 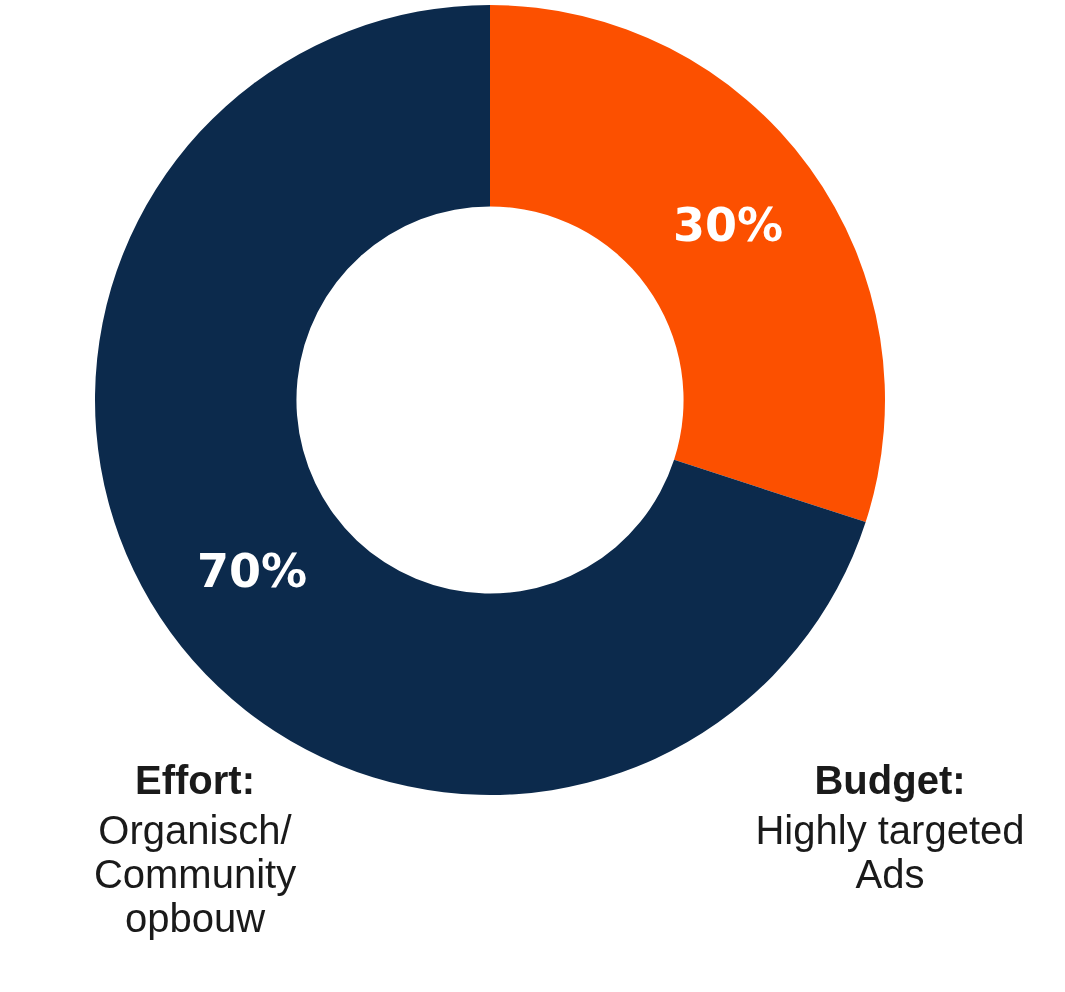 I want to click on category-label: Budget: Highly targeted Ads, so click(x=890, y=827).